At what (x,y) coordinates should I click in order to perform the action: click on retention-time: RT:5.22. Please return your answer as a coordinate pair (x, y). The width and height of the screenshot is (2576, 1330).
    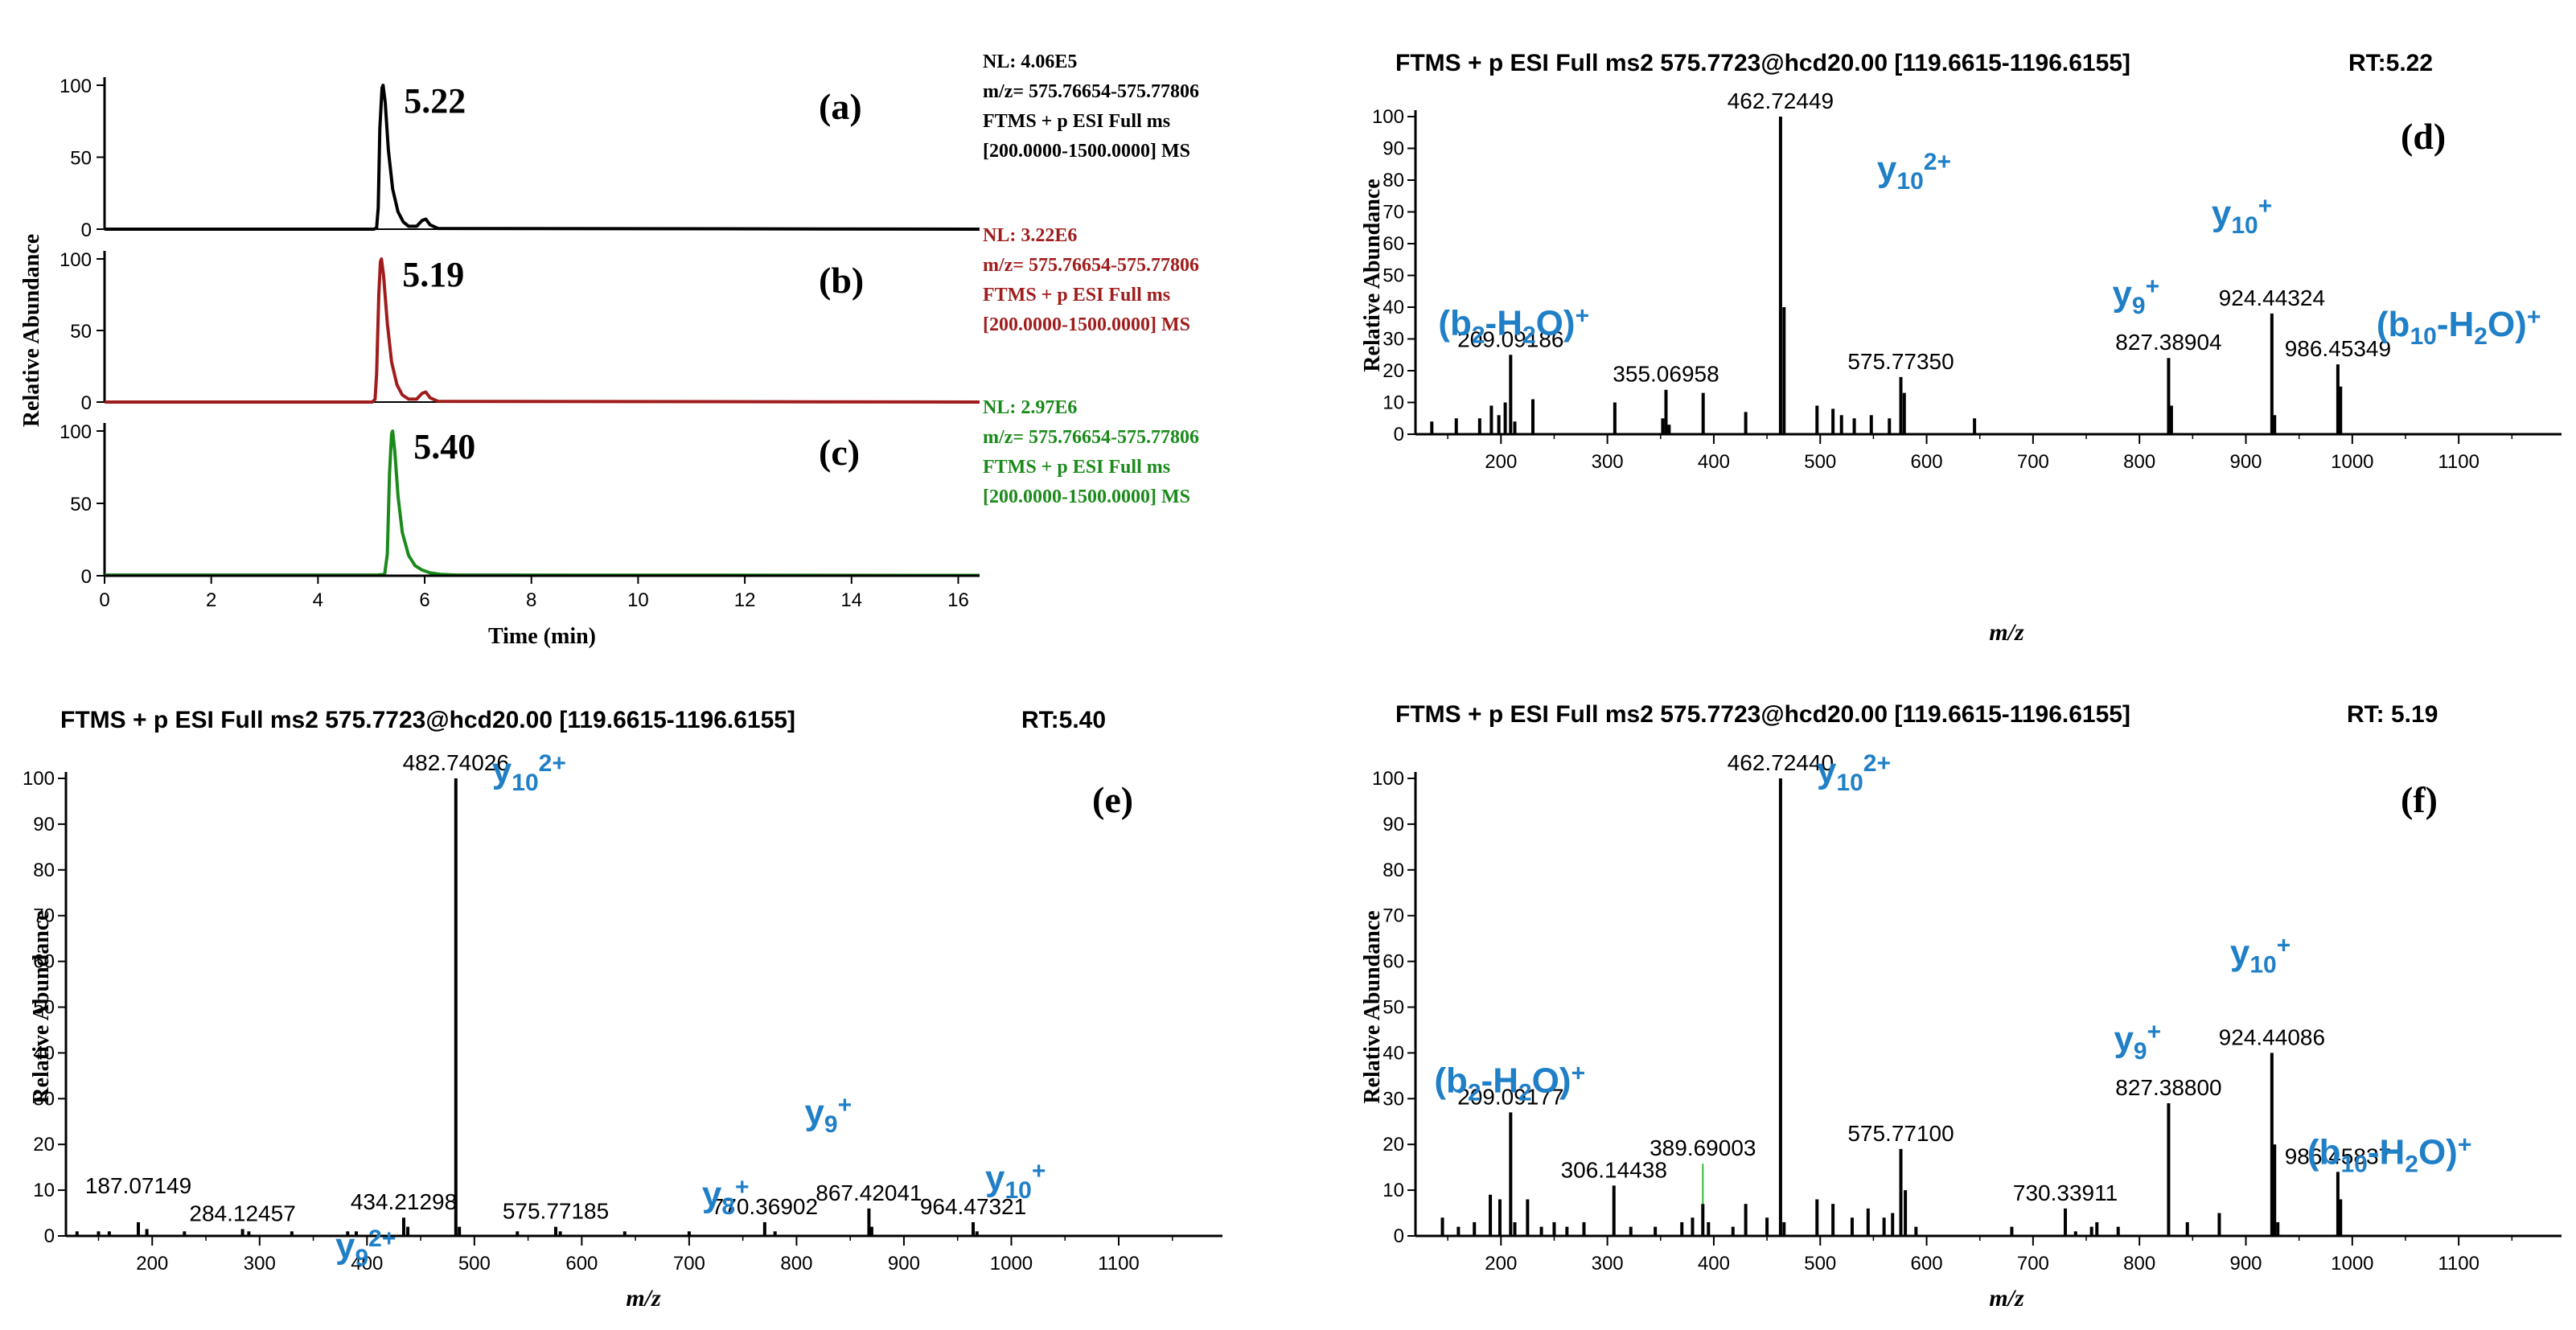
    Looking at the image, I should click on (2390, 63).